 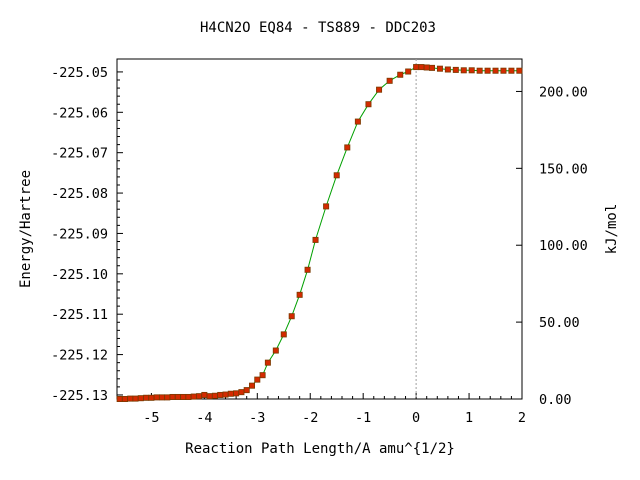 What do you see at coordinates (26, 229) in the screenshot?
I see `y-axis-label: Energy/Hartree` at bounding box center [26, 229].